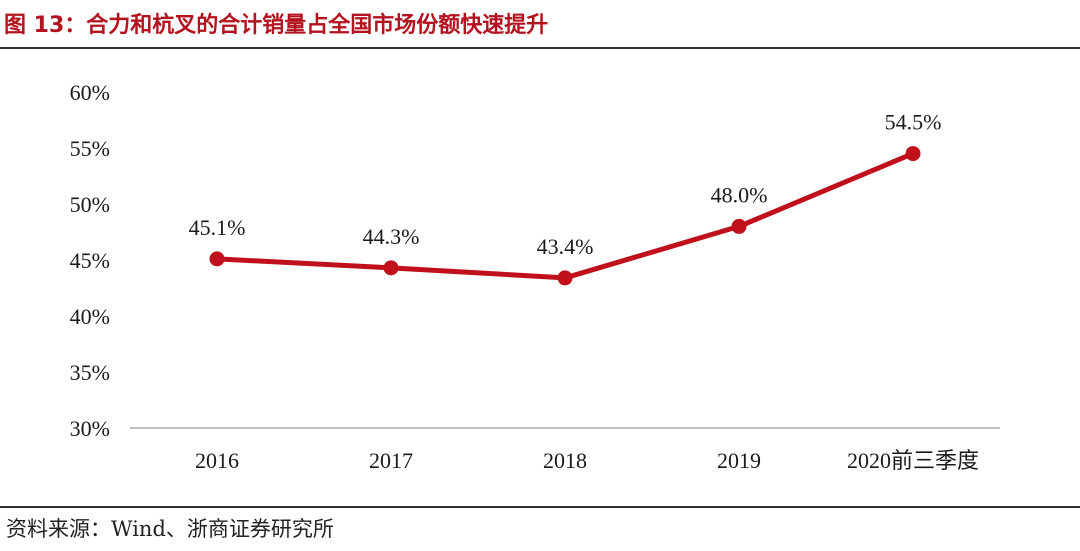  What do you see at coordinates (170, 529) in the screenshot?
I see `source-note: 资料来源：Wind、浙商证券研究所` at bounding box center [170, 529].